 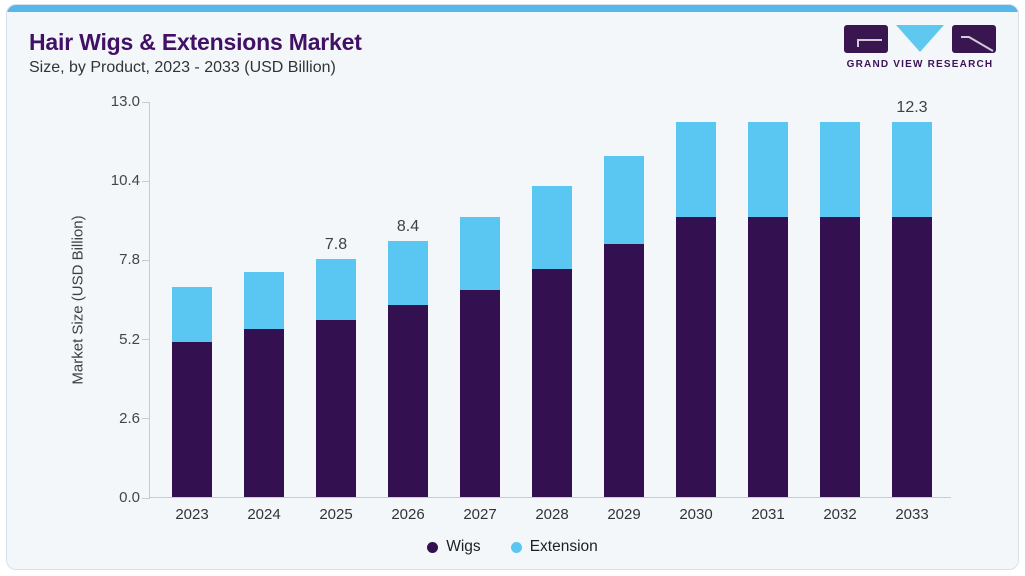 I want to click on bar-2030, so click(x=696, y=309).